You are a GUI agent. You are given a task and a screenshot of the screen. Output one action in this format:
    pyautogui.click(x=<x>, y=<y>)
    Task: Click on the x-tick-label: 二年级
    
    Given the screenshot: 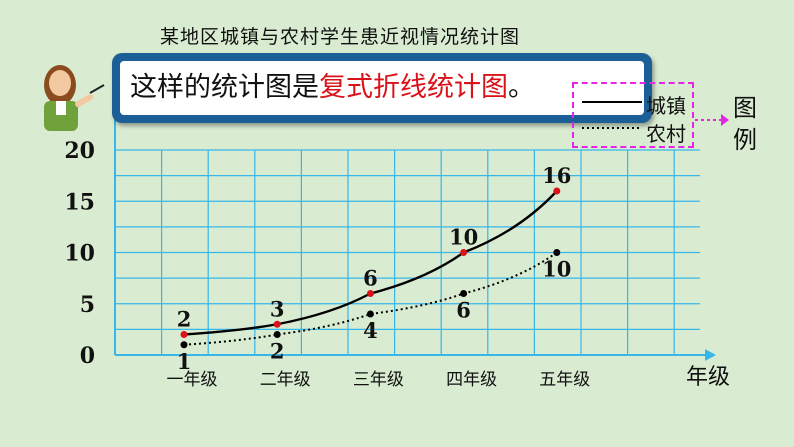 What is the action you would take?
    pyautogui.click(x=285, y=380)
    